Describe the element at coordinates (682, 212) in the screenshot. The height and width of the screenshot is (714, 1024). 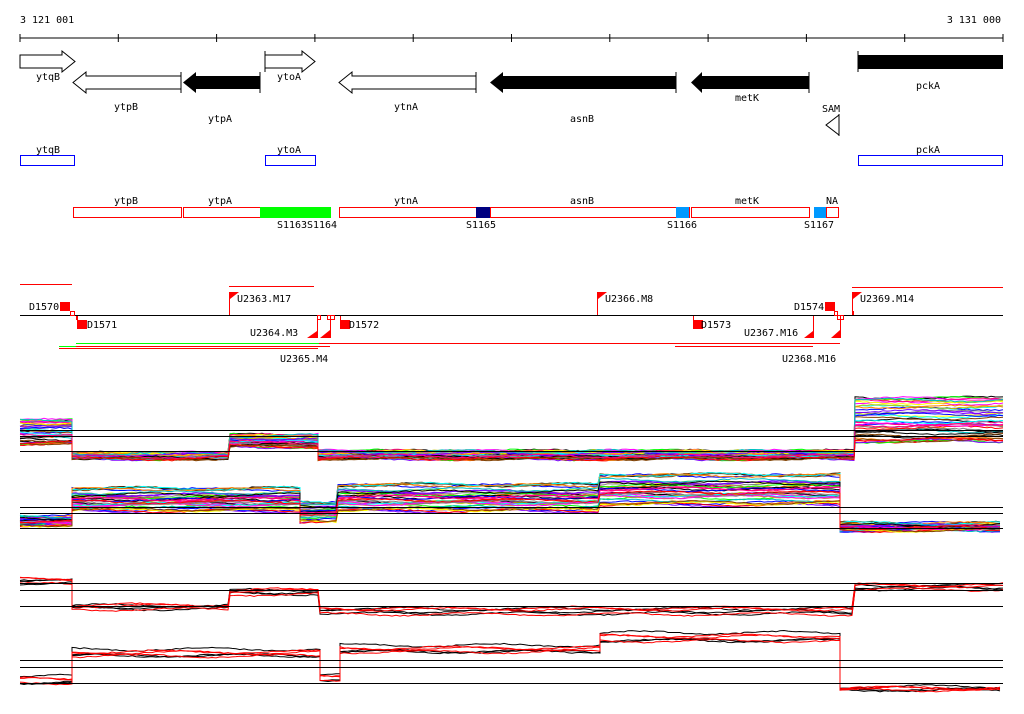
I see `site-S1166-block` at that location.